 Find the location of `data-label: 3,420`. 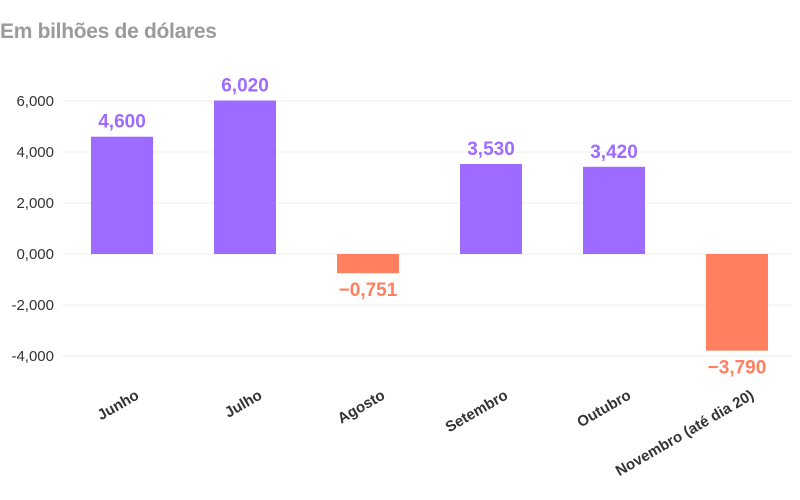

data-label: 3,420 is located at coordinates (614, 152).